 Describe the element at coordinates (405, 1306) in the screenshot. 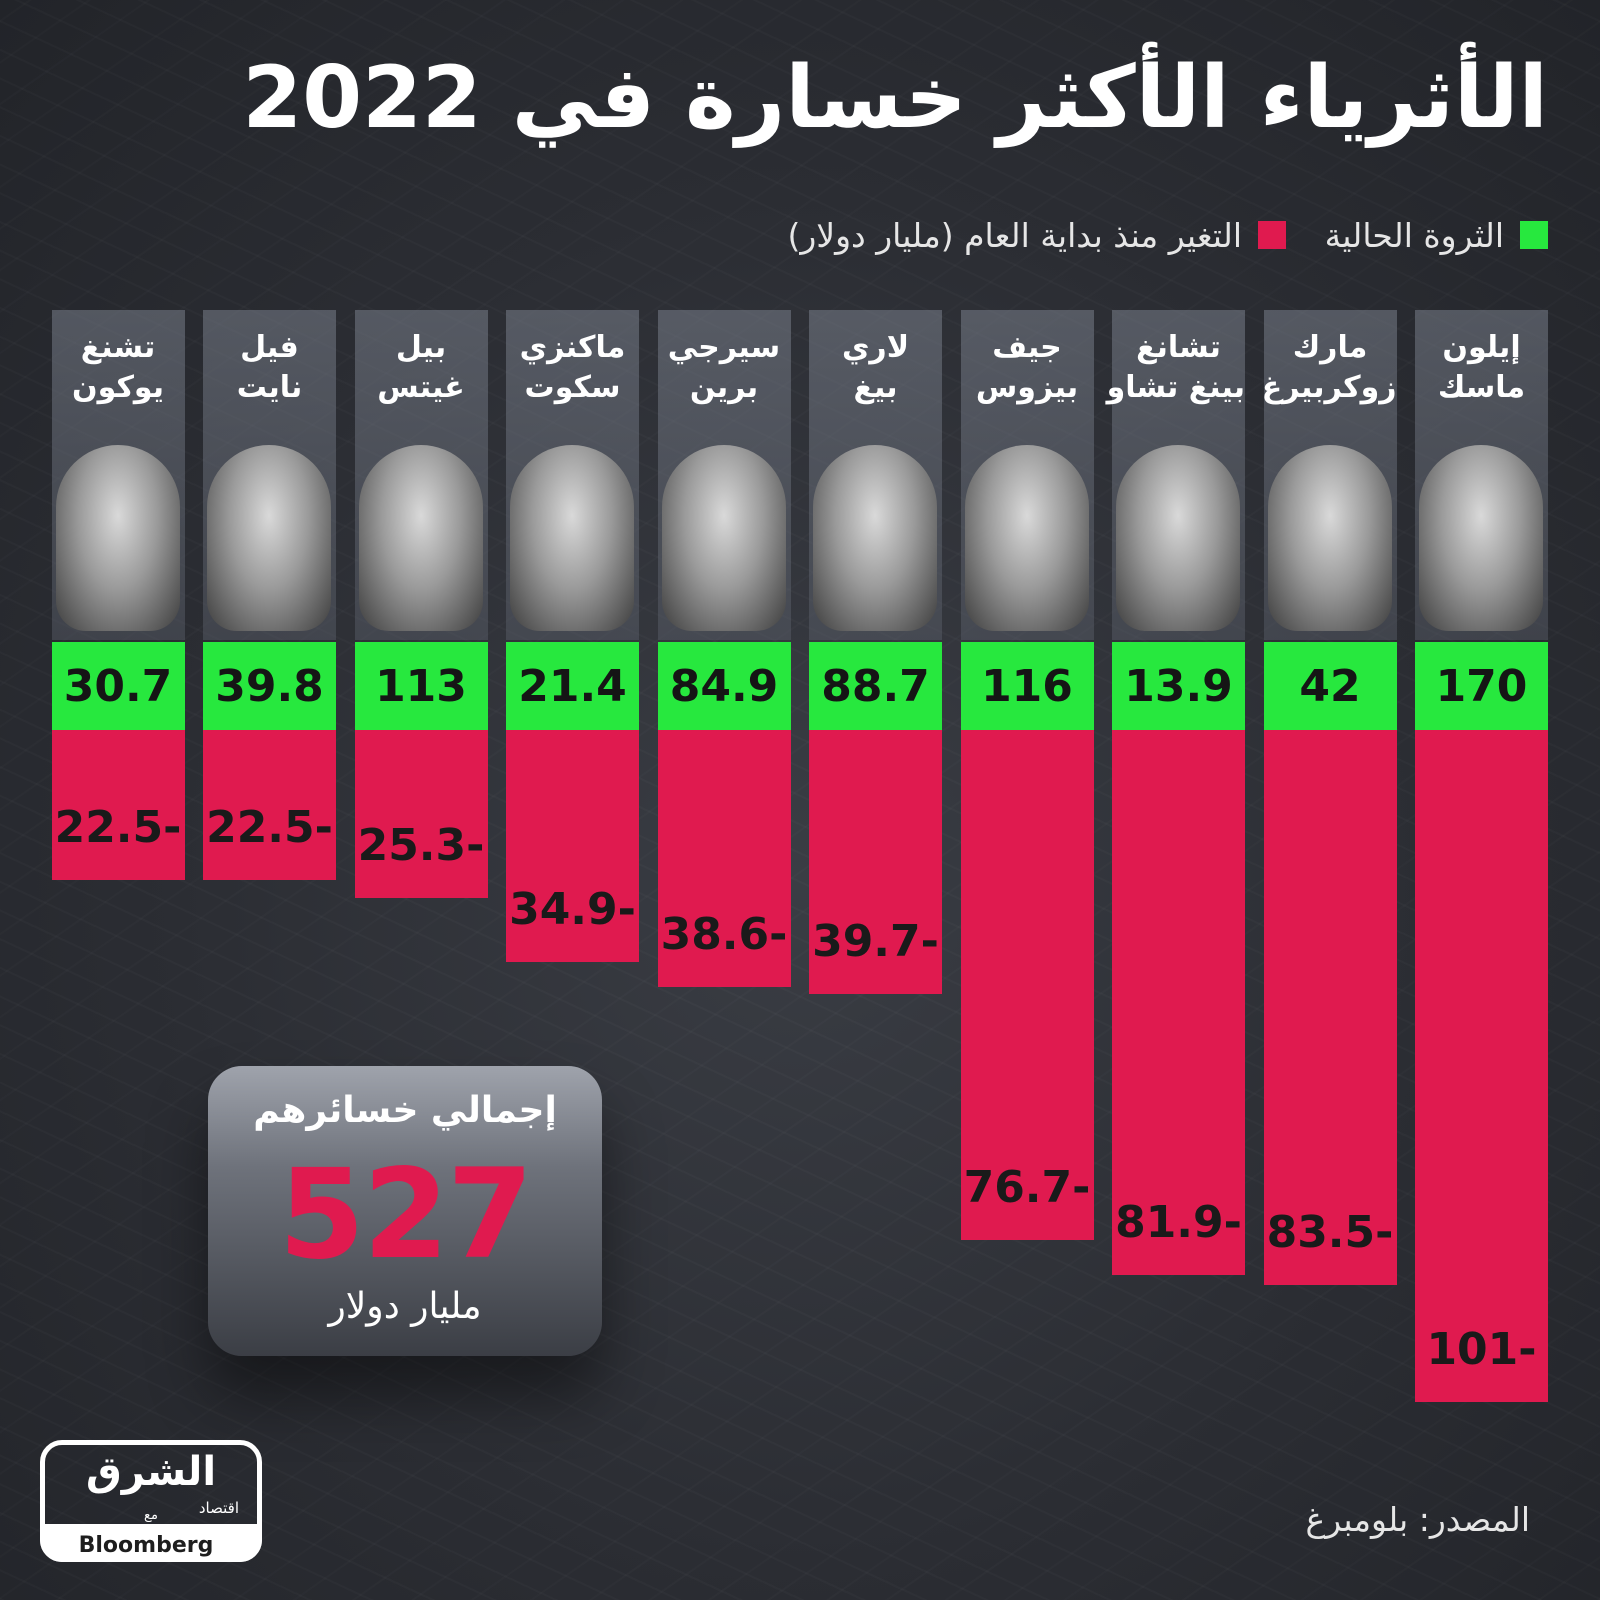

I see `total-unit: مليار دولار` at that location.